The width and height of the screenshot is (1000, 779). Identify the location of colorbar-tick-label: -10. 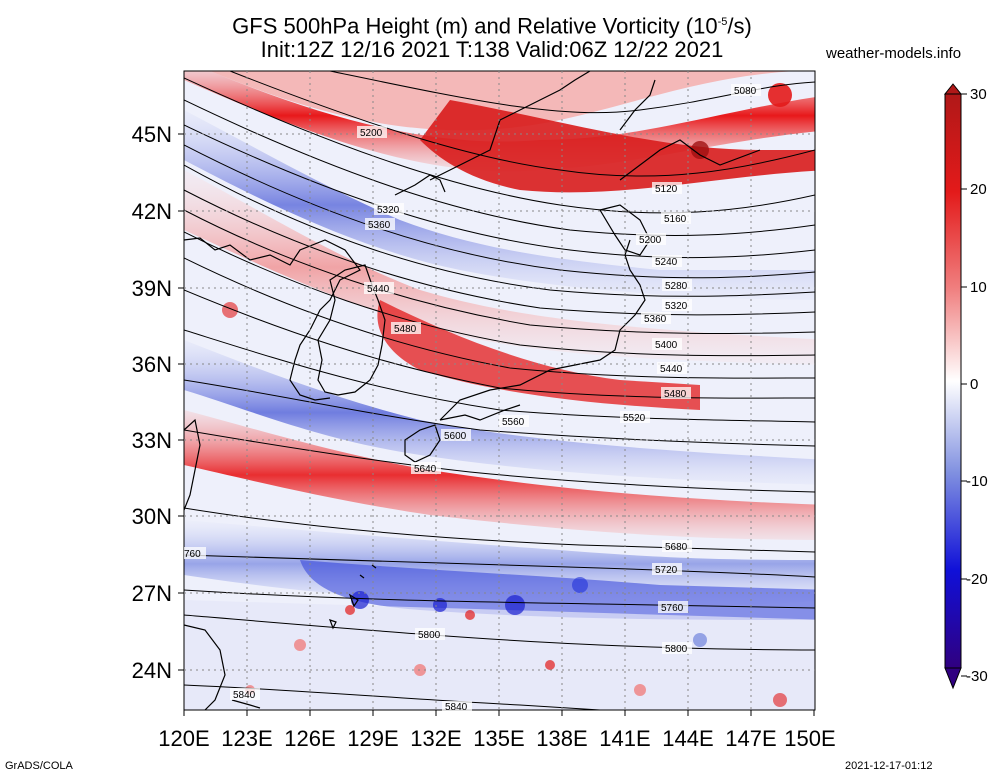
(977, 481).